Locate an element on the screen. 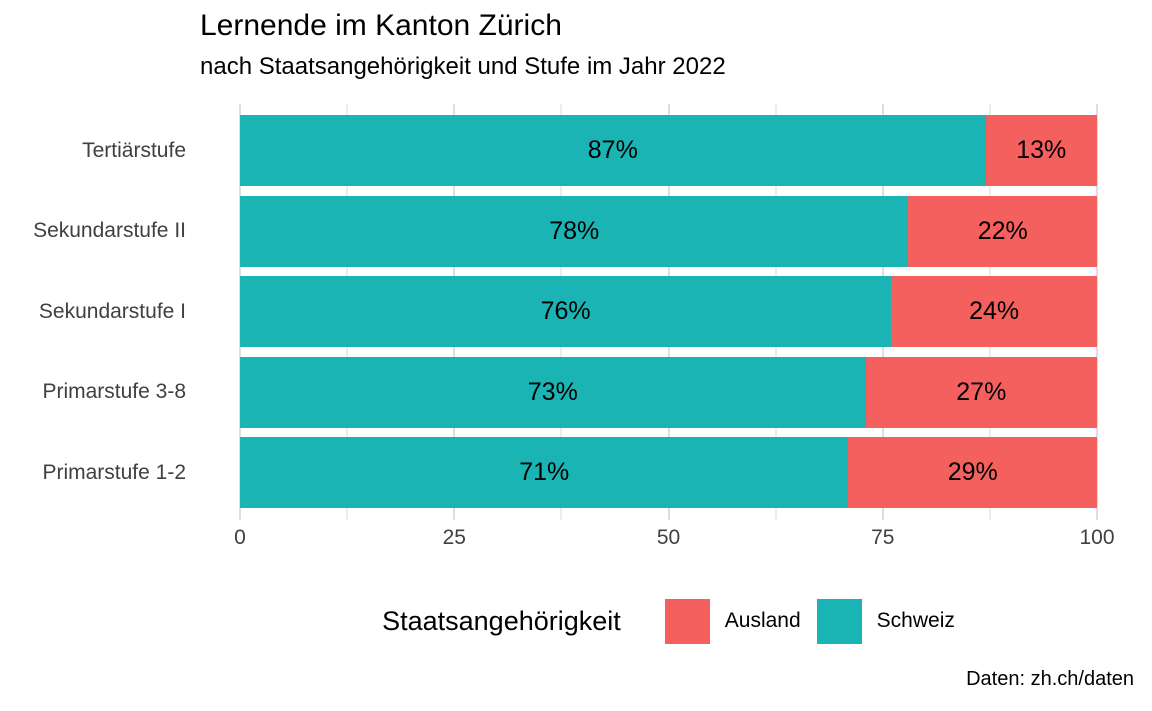 The width and height of the screenshot is (1152, 711). legend-title: Staatsangehörigkeit is located at coordinates (501, 620).